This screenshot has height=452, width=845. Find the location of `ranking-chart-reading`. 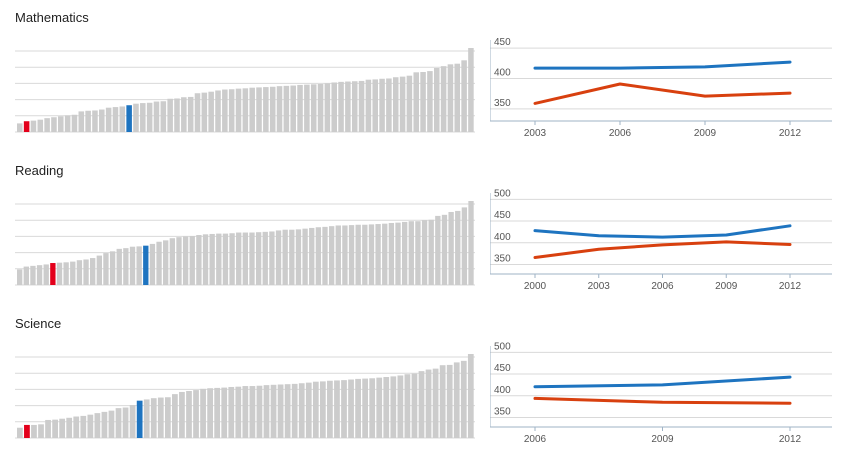

ranking-chart-reading is located at coordinates (245, 243).